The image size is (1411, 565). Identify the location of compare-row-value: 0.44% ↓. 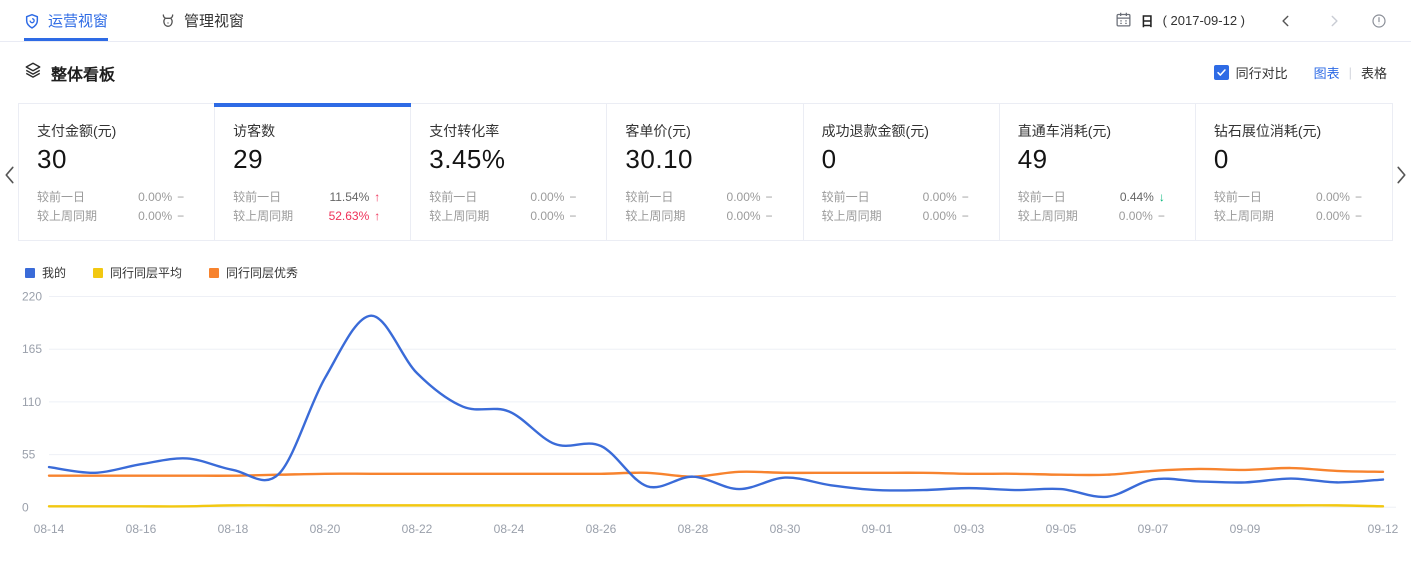
(1142, 197).